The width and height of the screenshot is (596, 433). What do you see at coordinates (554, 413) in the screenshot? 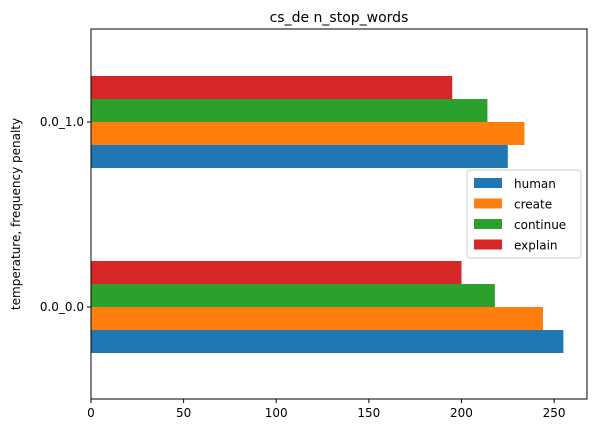
I see `x-tick-label: 250` at bounding box center [554, 413].